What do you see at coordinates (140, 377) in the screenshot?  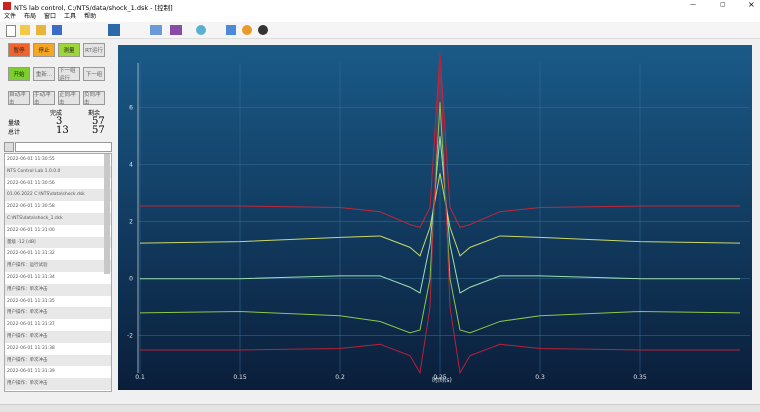 I see `x-tick-label: 0.1` at bounding box center [140, 377].